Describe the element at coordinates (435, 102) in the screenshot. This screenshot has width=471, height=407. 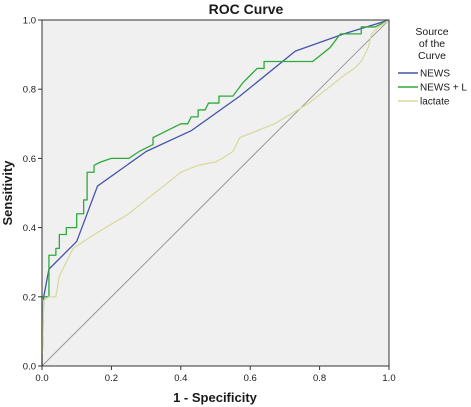
I see `legend-label-3: lactate` at that location.